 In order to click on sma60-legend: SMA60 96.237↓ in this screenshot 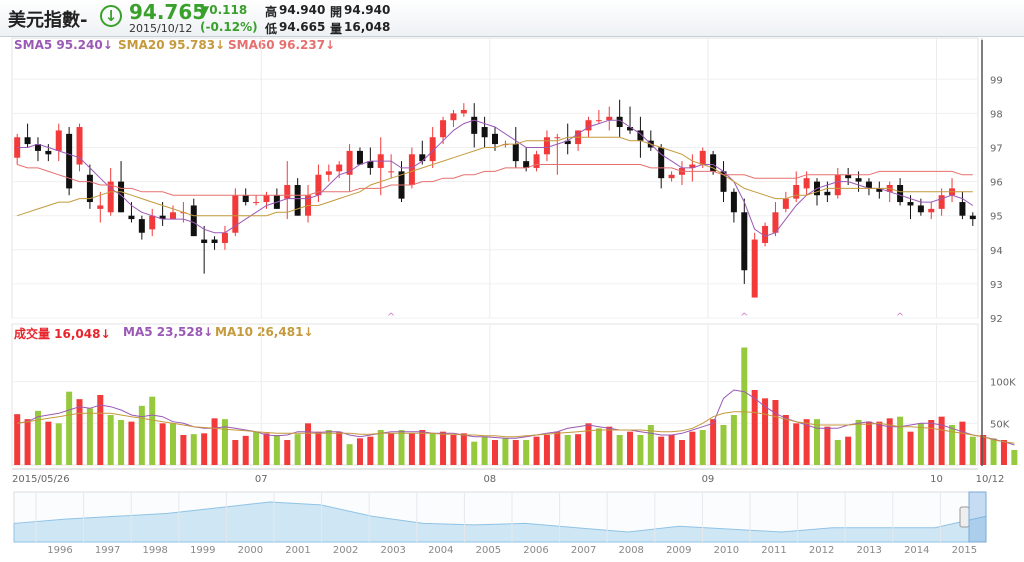, I will do `click(282, 45)`.